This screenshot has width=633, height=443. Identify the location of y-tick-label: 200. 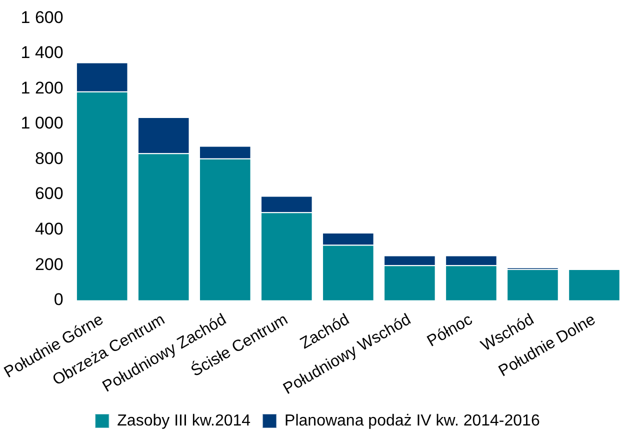
(49, 264).